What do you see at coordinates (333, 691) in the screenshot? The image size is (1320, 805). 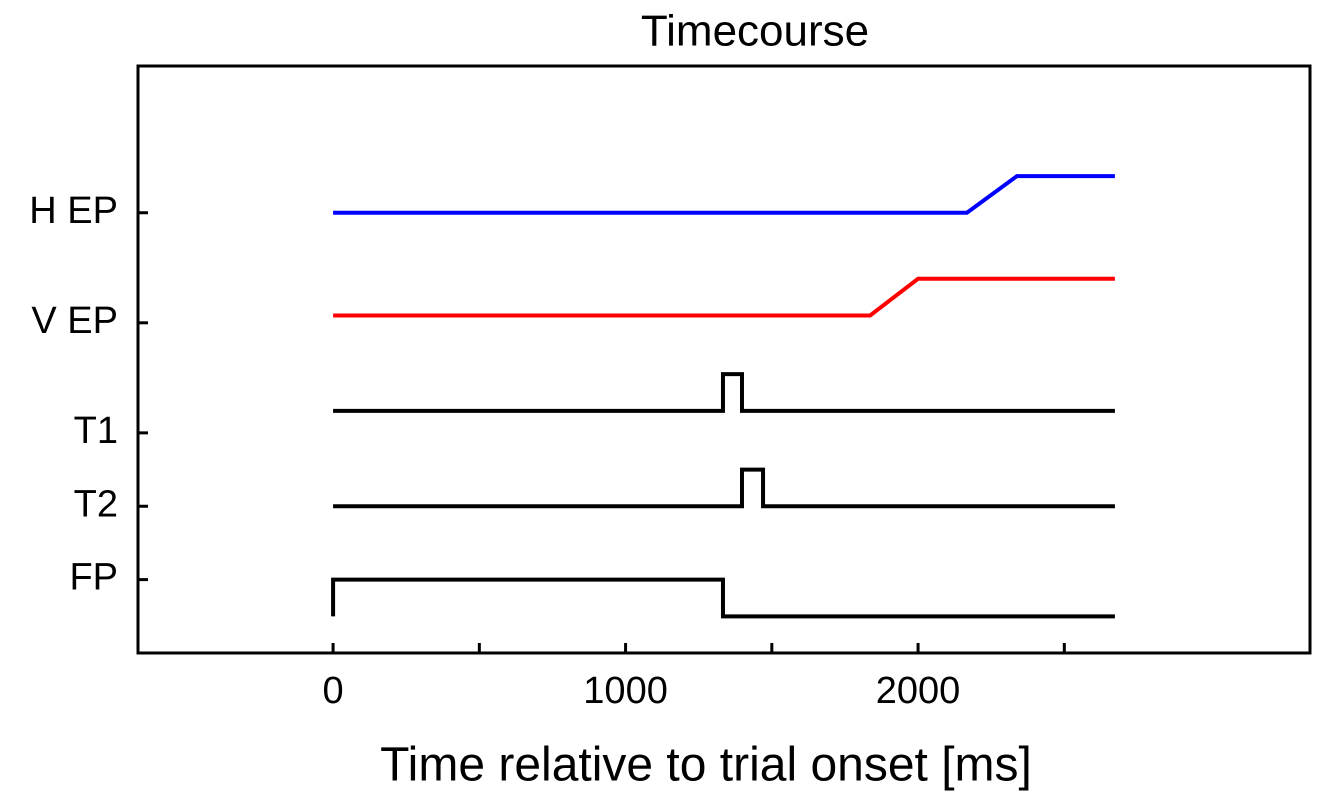 I see `x-tick-label: 0` at bounding box center [333, 691].